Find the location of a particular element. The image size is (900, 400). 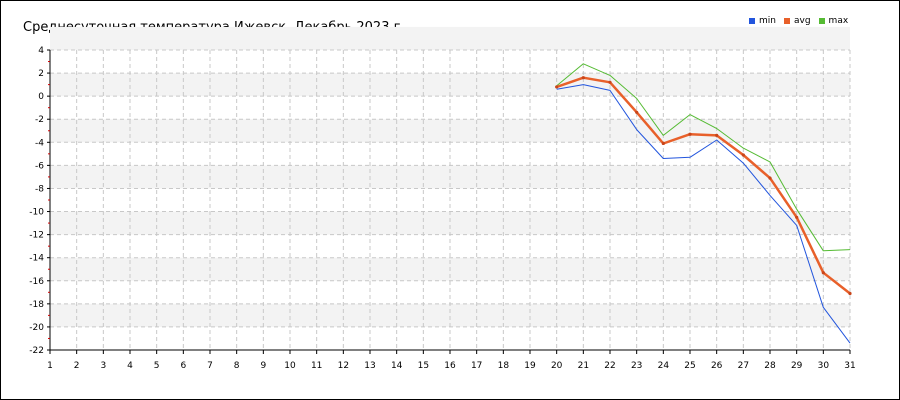

x-tick-label: 29 is located at coordinates (797, 366).